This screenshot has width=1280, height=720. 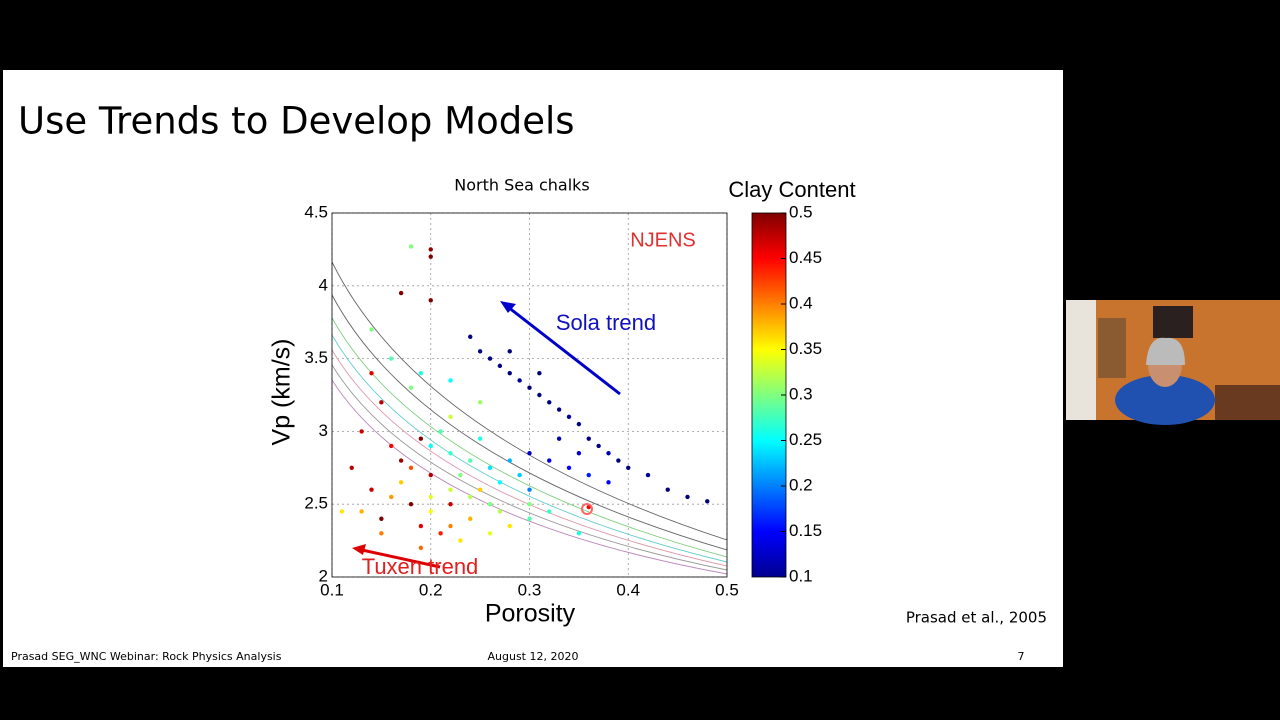 What do you see at coordinates (663, 240) in the screenshot?
I see `annotation: NJENS` at bounding box center [663, 240].